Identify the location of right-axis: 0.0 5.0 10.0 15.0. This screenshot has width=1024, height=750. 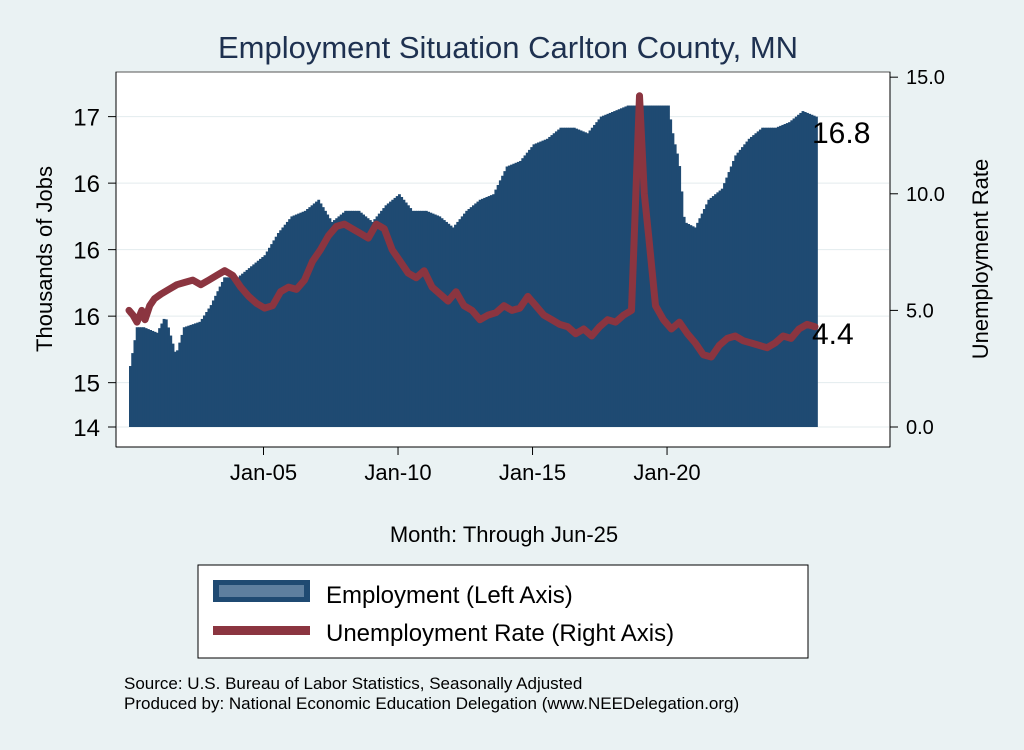
(917, 257).